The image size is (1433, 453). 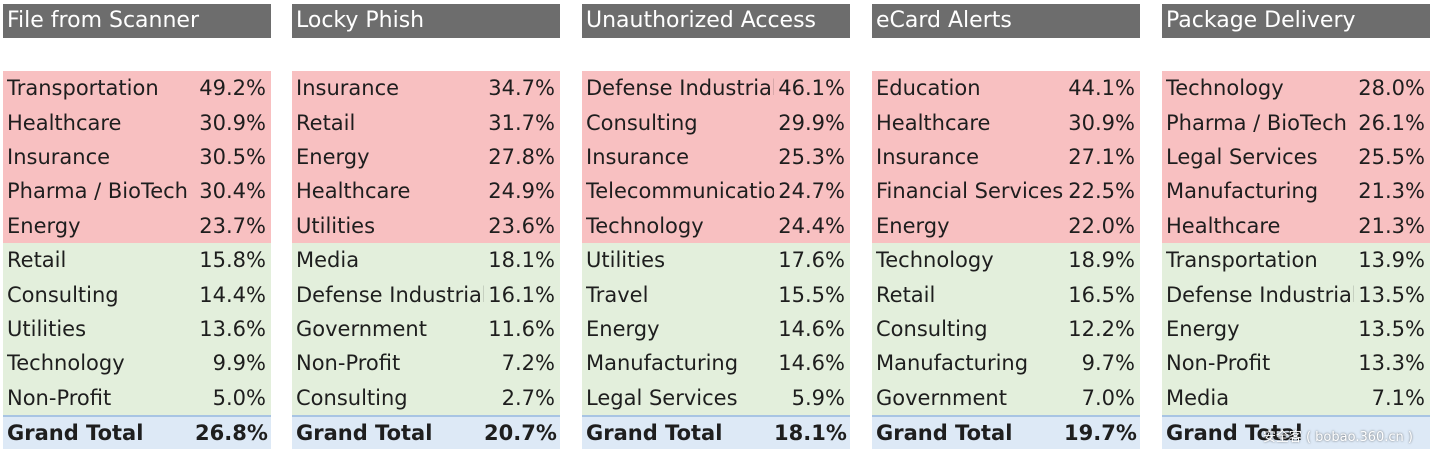 I want to click on table-row: Government 11.6%, so click(x=426, y=329).